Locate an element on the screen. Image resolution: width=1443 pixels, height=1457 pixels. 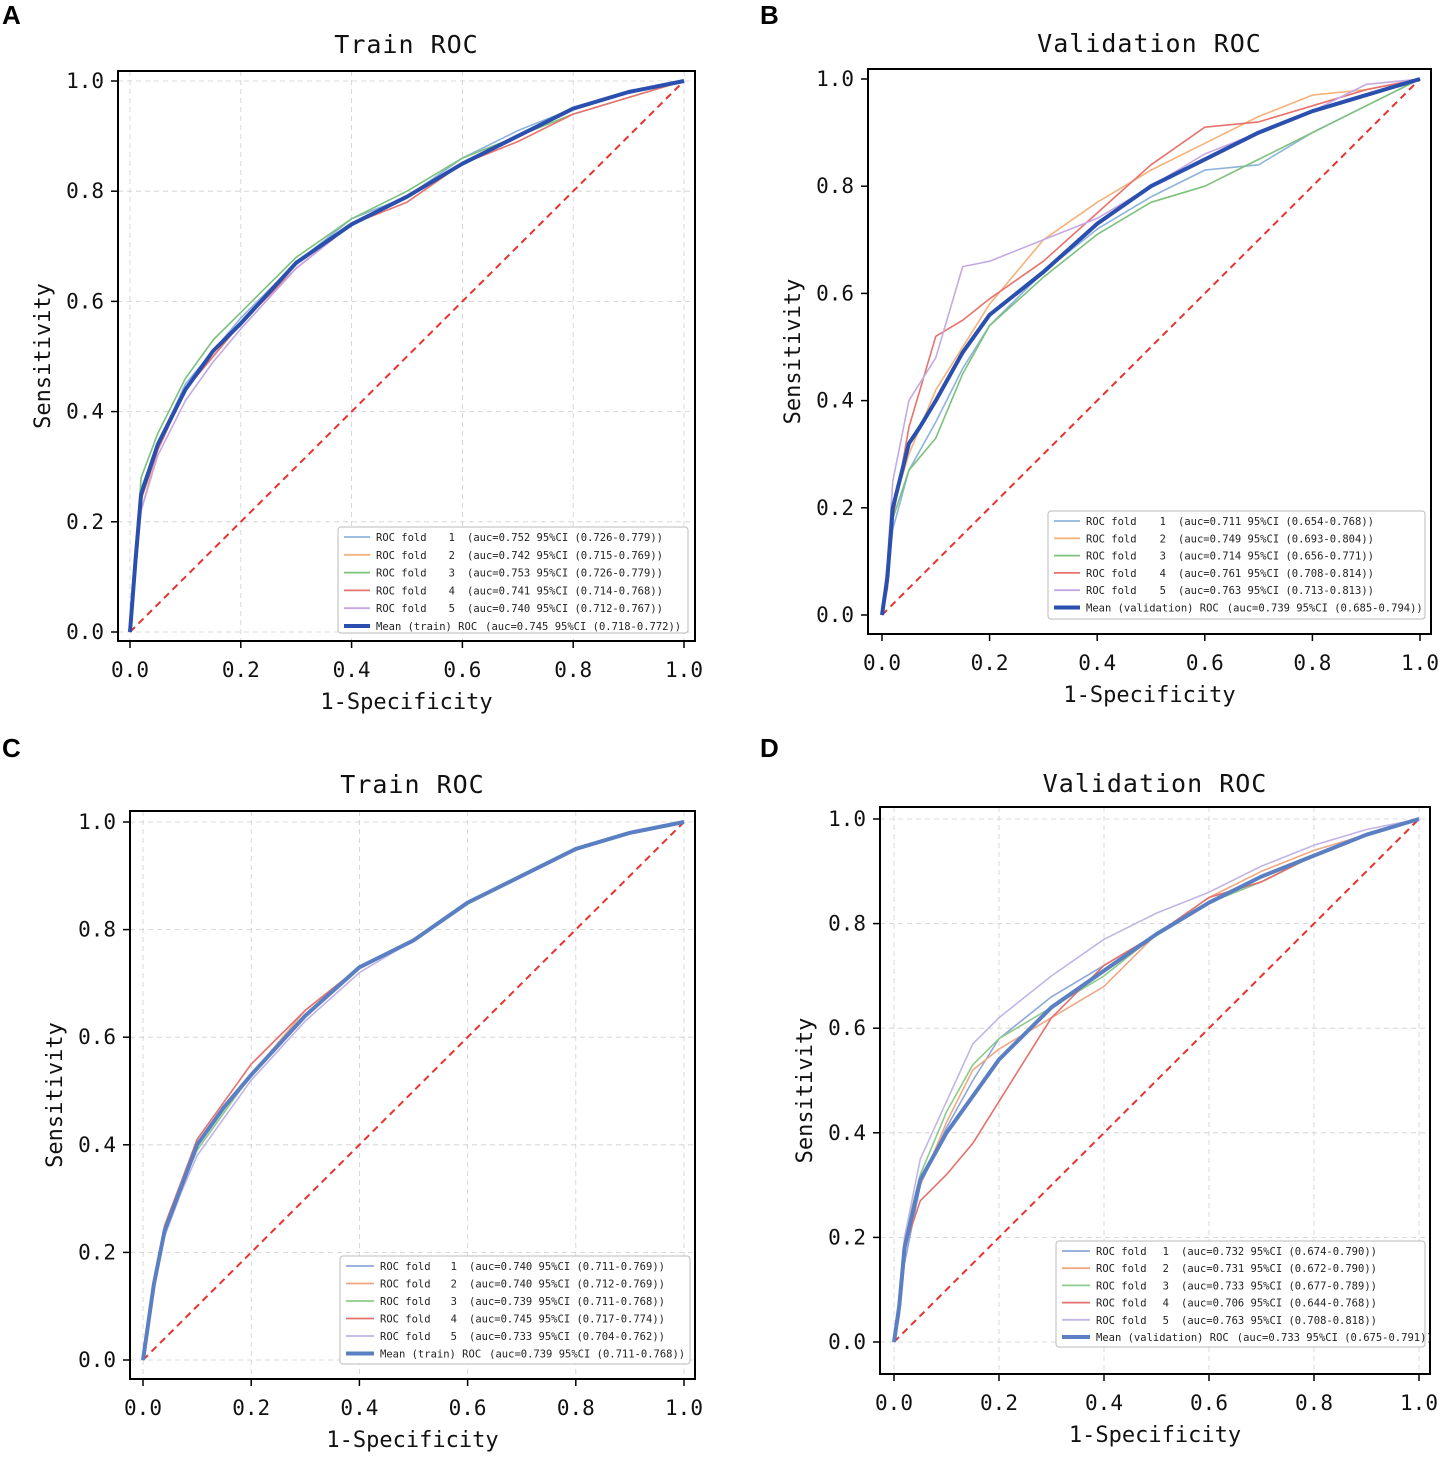
plot-frame is located at coordinates (1155, 1090).